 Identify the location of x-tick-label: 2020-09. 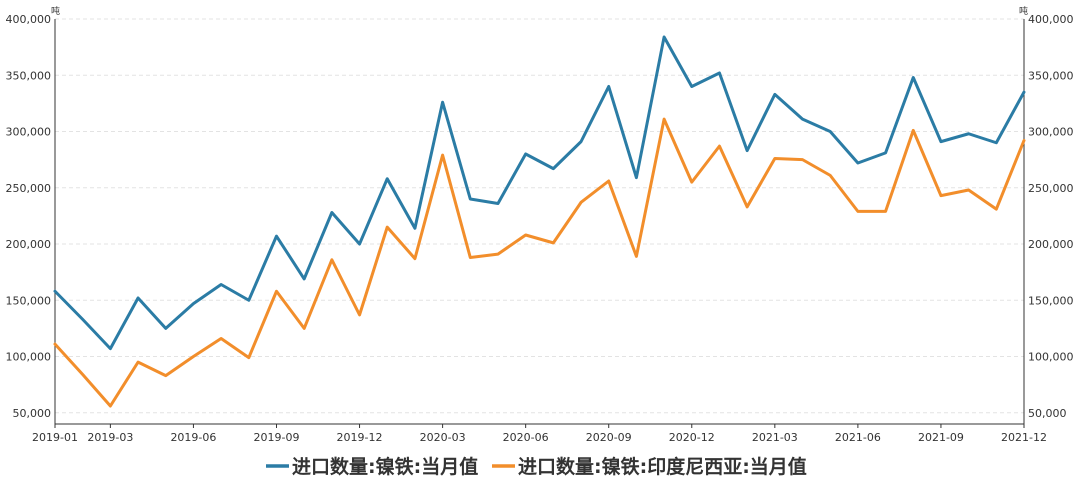
(609, 437).